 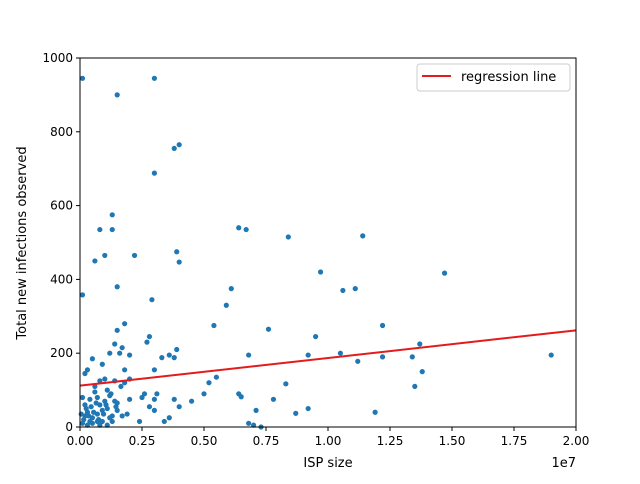 What do you see at coordinates (328, 441) in the screenshot?
I see `x-tick-label: 1.00` at bounding box center [328, 441].